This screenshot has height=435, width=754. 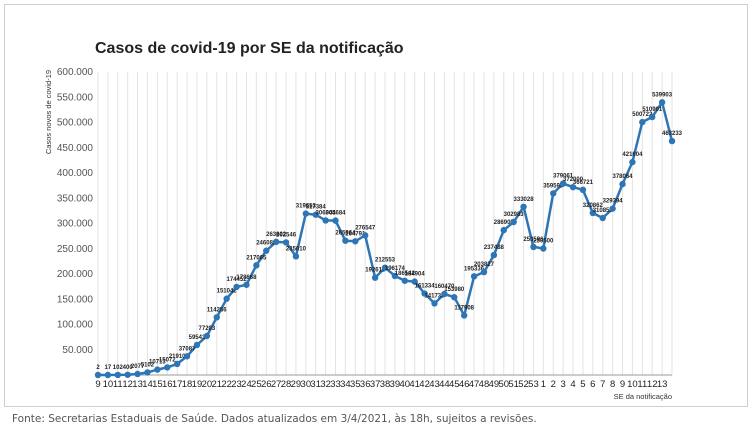 What do you see at coordinates (118, 368) in the screenshot?
I see `data-label: 102` at bounding box center [118, 368].